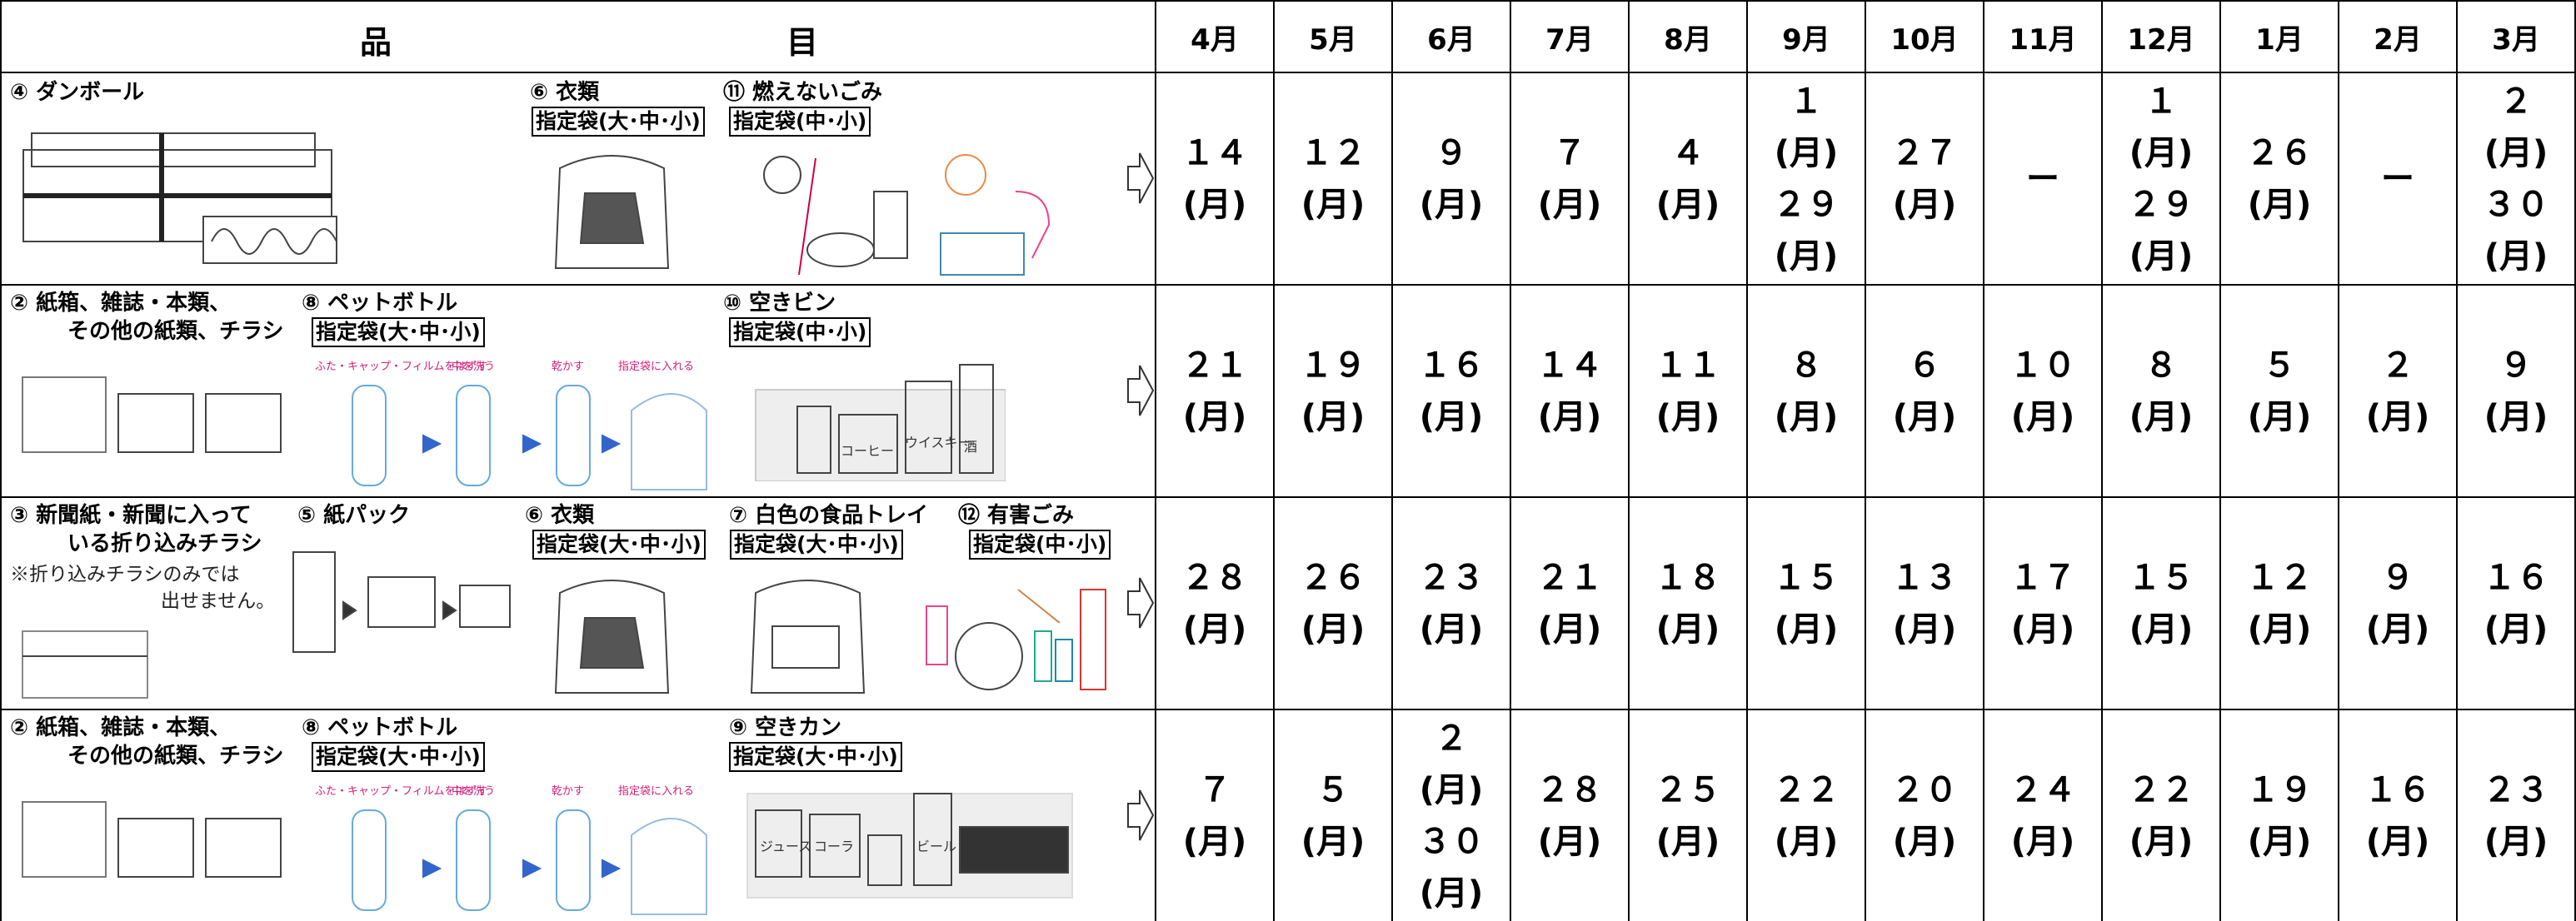 Image resolution: width=2576 pixels, height=921 pixels. I want to click on paper-pack-image, so click(401, 602).